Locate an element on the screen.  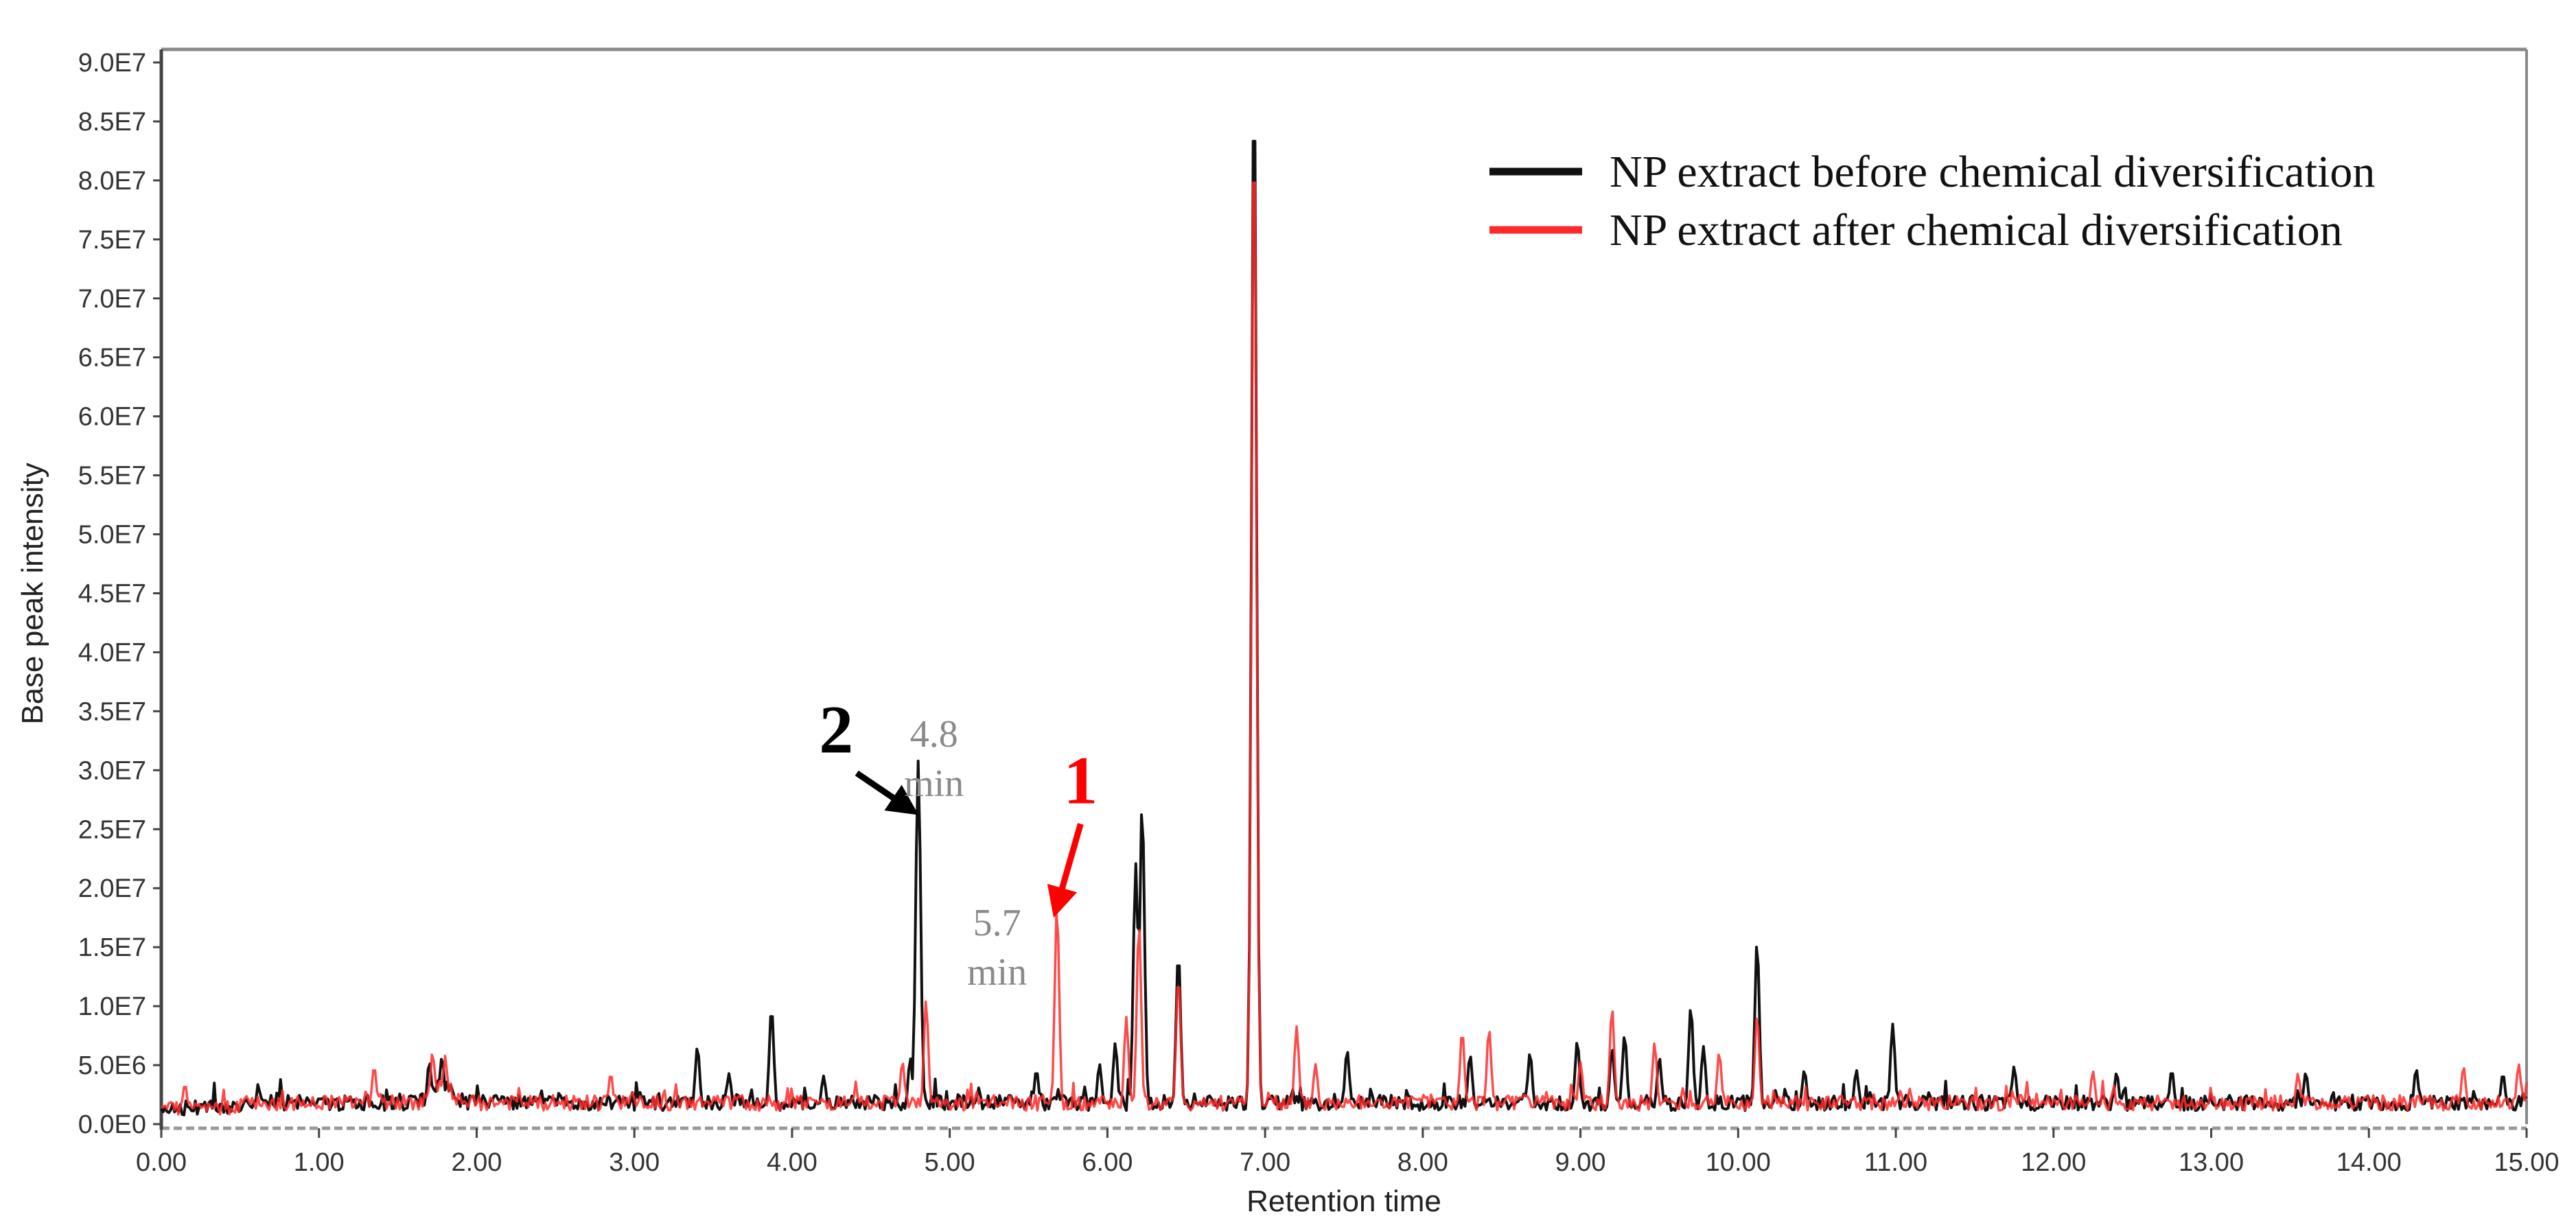
x-tick-label: 3.00 is located at coordinates (634, 1162).